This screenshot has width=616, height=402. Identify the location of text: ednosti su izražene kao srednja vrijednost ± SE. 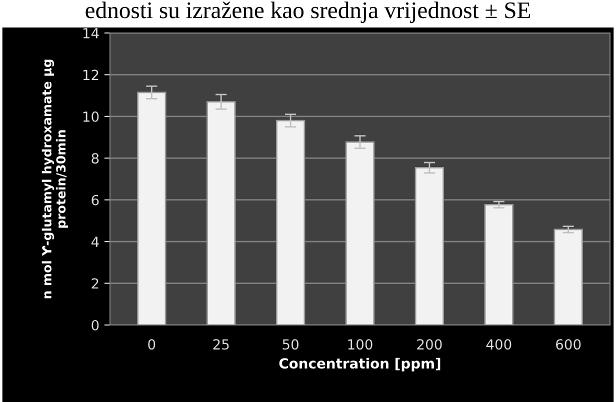
(308, 13).